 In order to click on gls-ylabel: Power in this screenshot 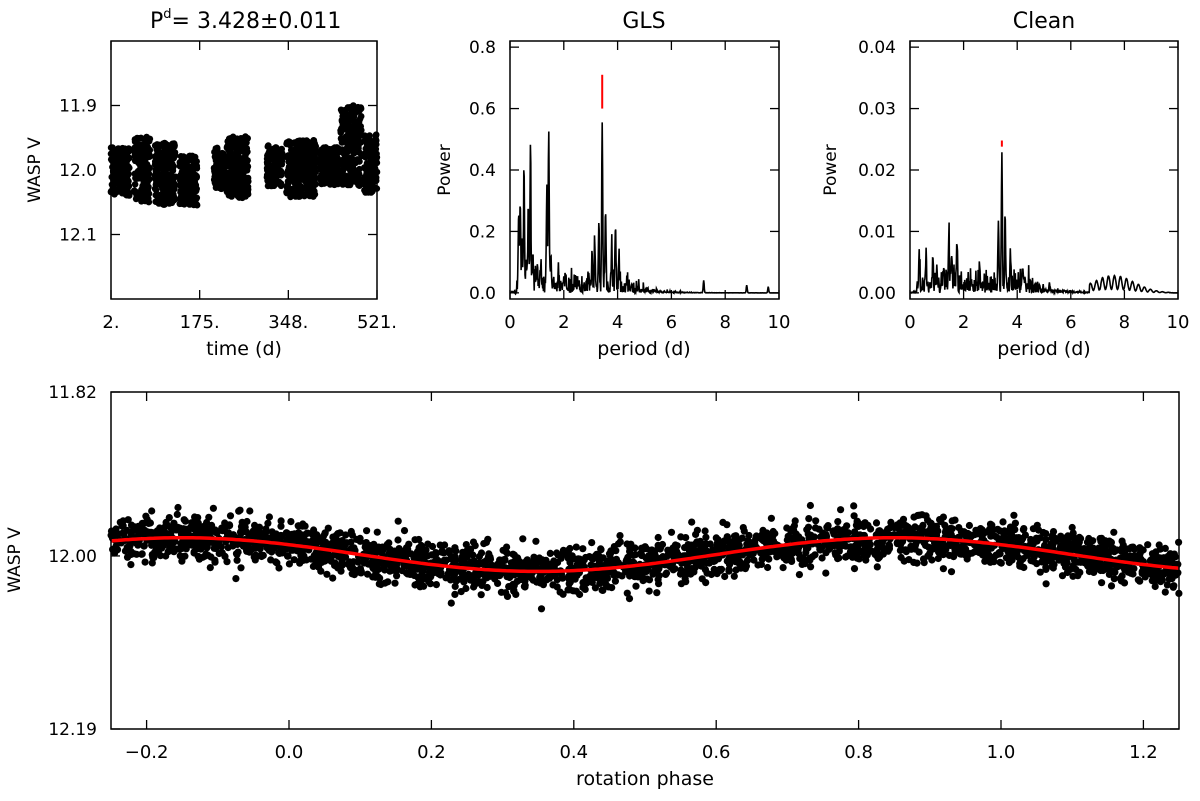, I will do `click(445, 169)`.